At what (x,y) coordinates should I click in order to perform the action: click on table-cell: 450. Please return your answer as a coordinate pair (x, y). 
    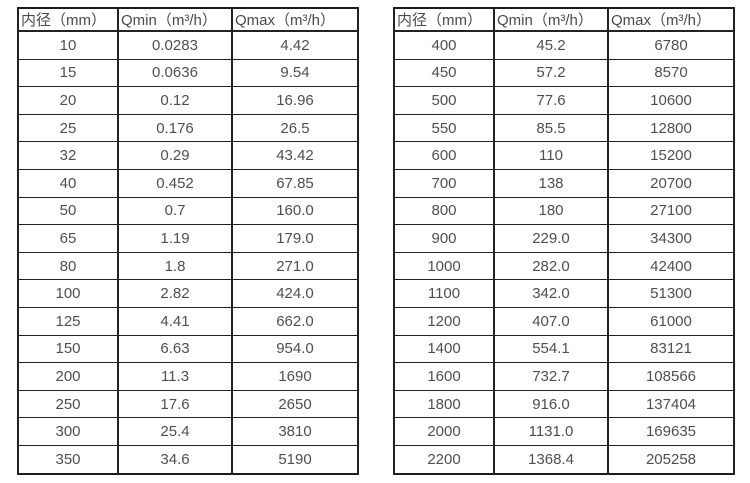
    Looking at the image, I should click on (444, 73).